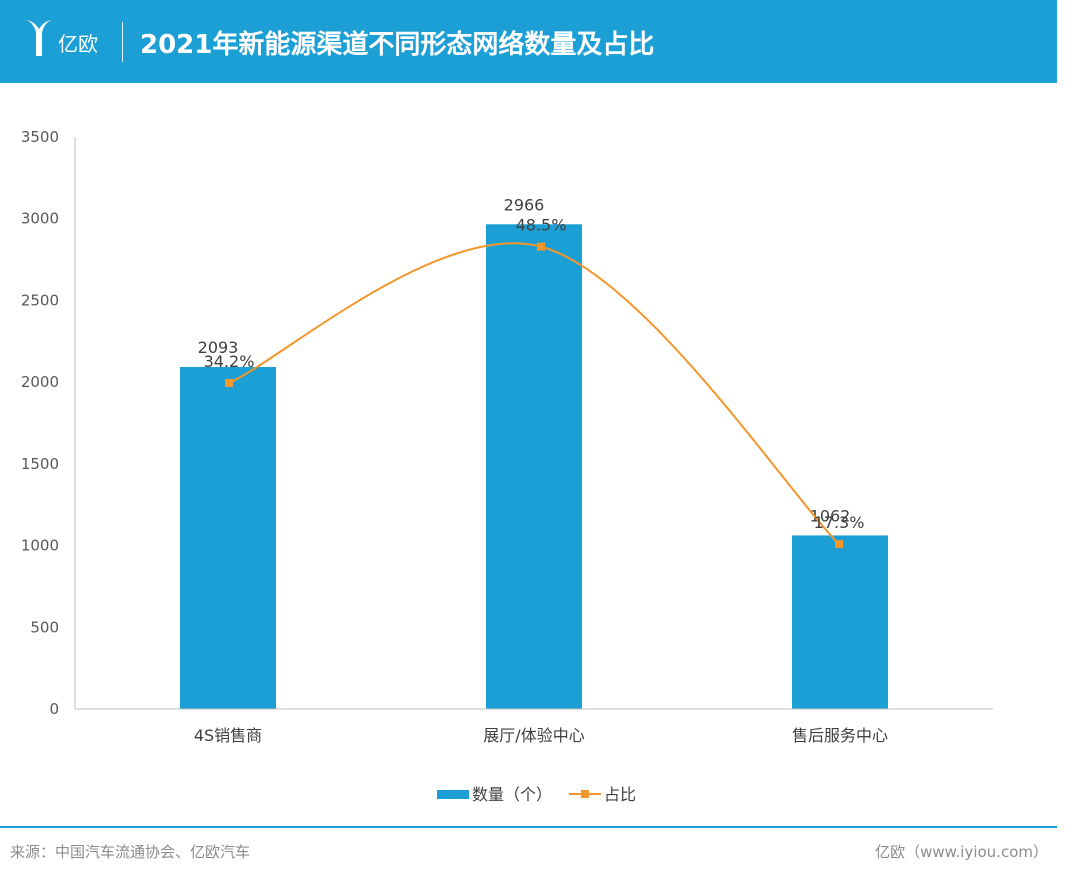 This screenshot has width=1080, height=879. Describe the element at coordinates (40, 219) in the screenshot. I see `y-tick-label: 3000` at that location.